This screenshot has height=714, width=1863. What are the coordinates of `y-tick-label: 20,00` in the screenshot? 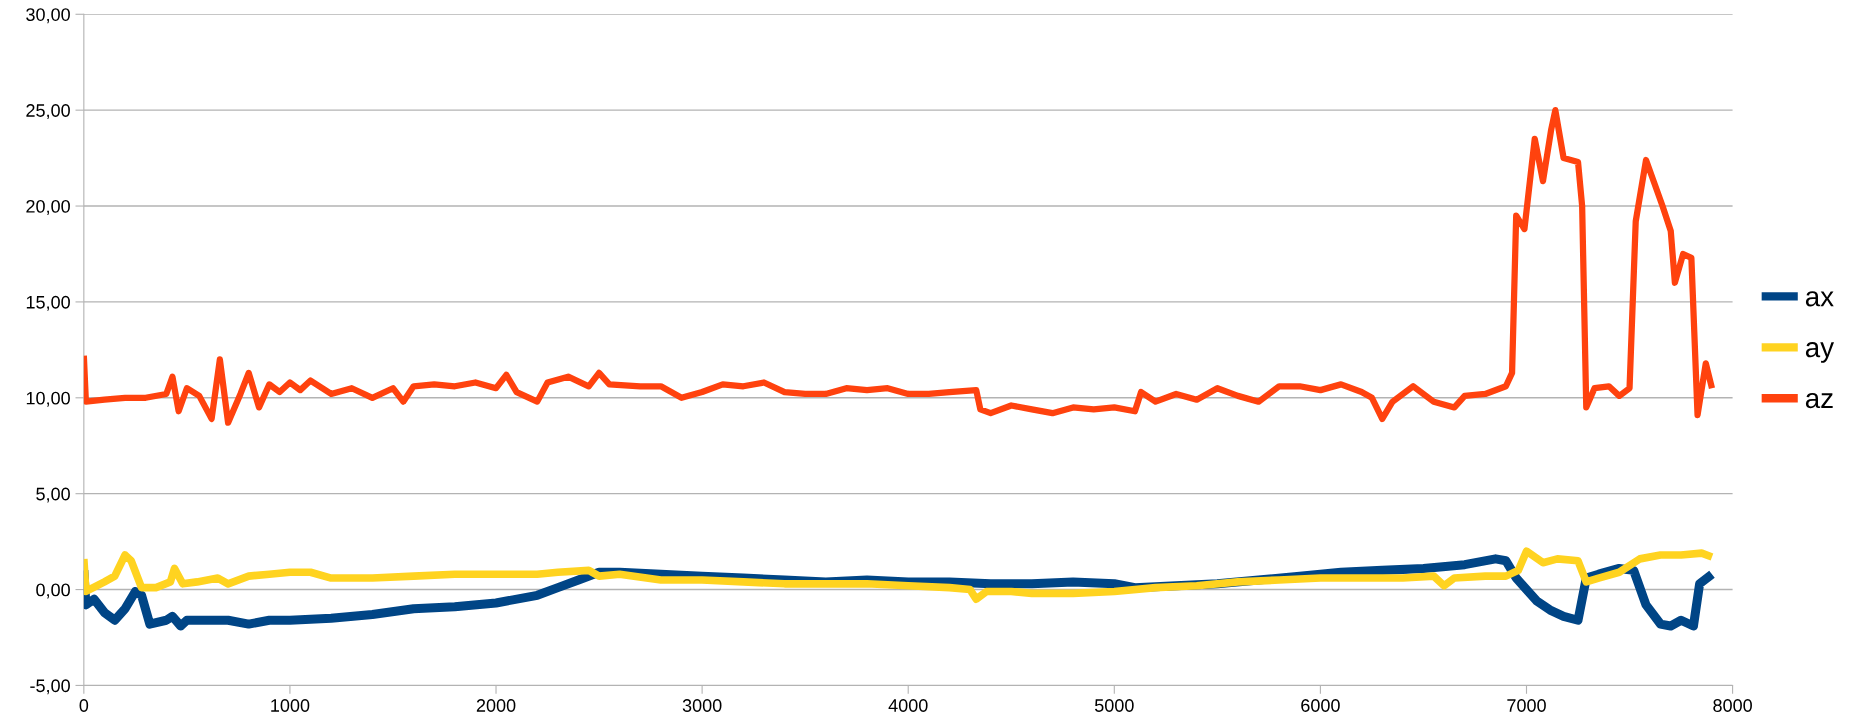 It's located at (48, 207).